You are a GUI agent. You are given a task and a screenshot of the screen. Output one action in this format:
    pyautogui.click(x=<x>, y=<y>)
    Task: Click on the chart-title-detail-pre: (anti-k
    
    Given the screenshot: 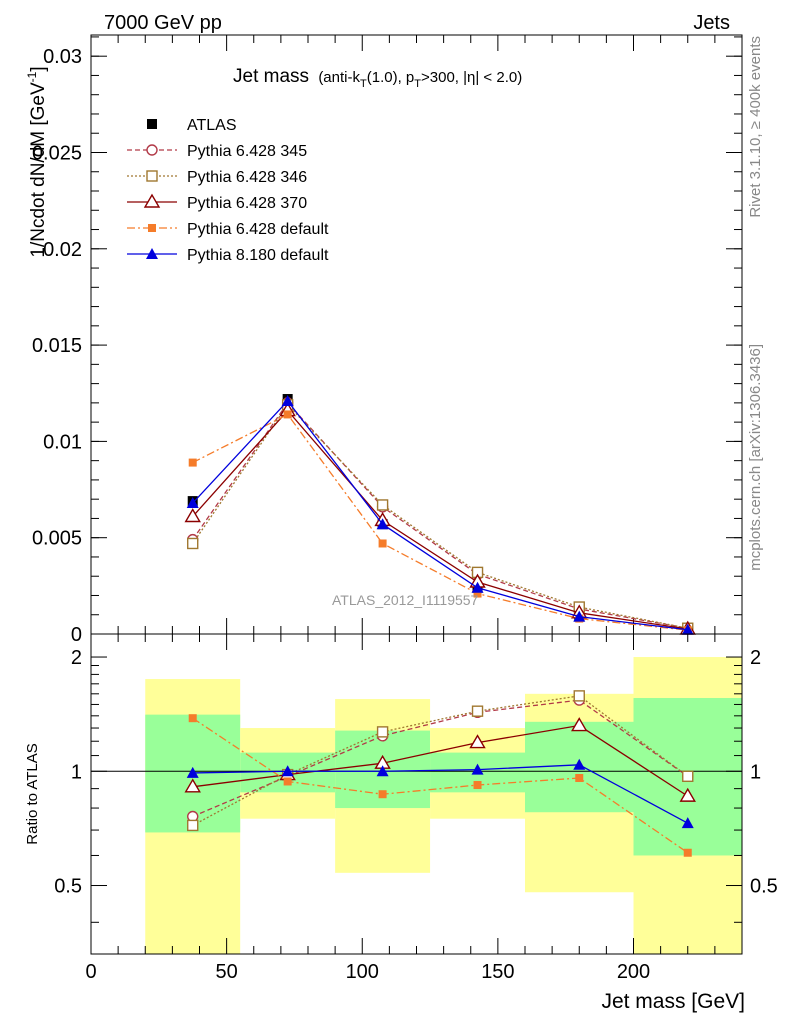 What is the action you would take?
    pyautogui.click(x=339, y=77)
    